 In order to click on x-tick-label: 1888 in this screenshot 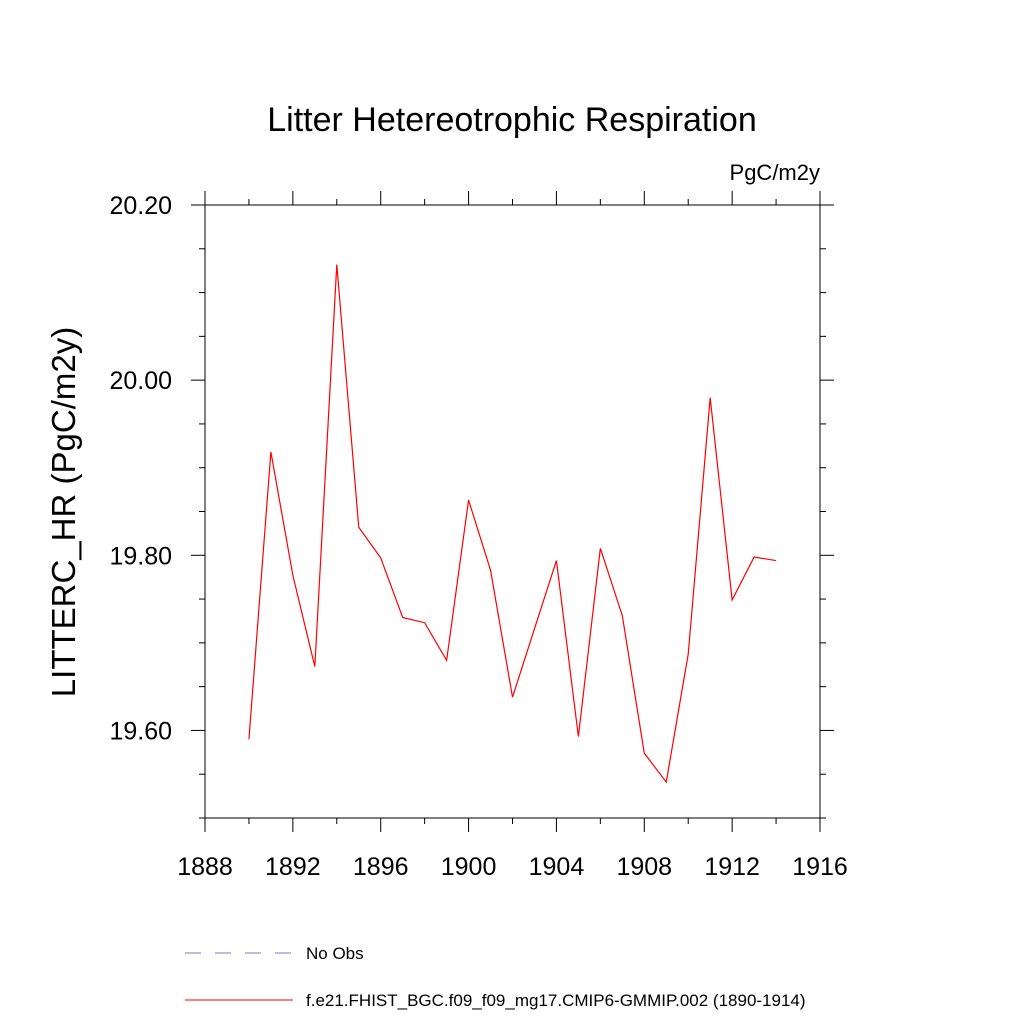, I will do `click(205, 867)`.